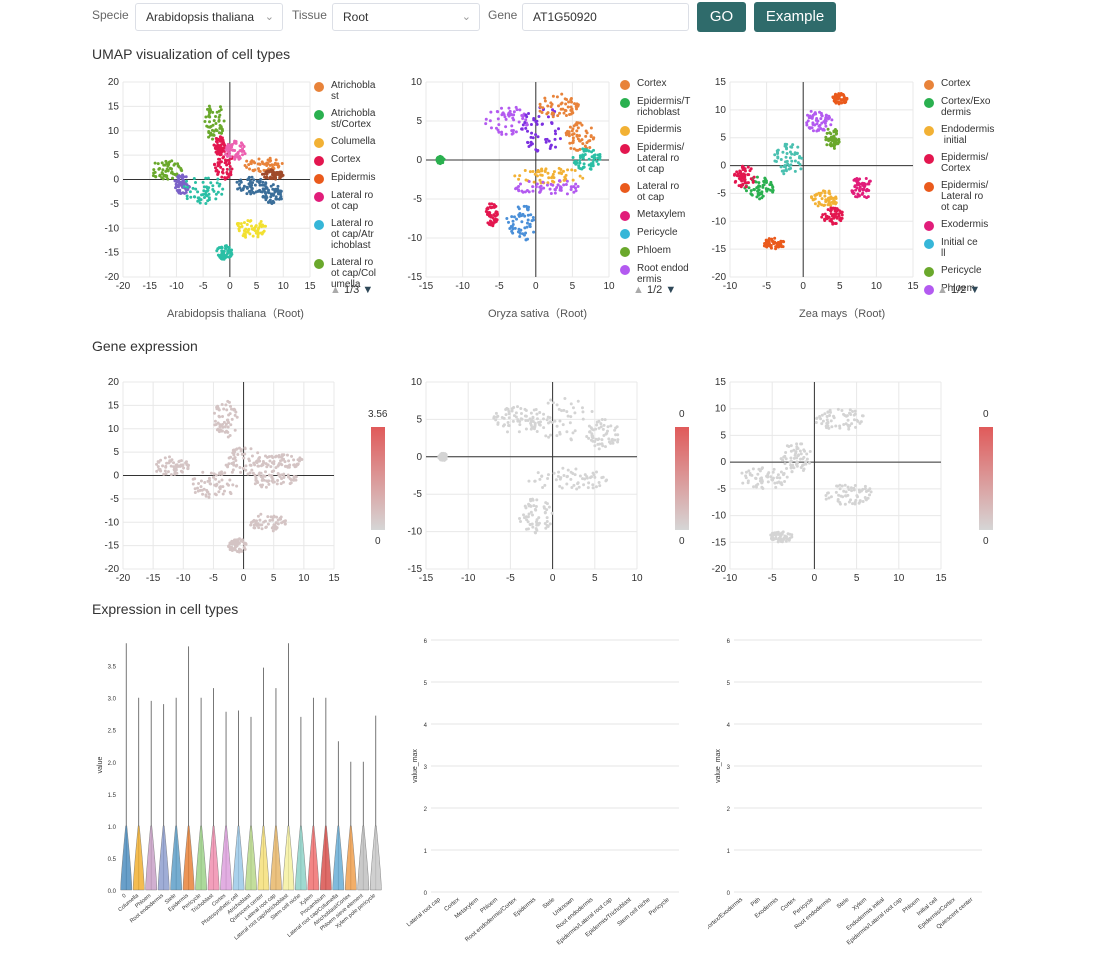 This screenshot has width=1100, height=954. Describe the element at coordinates (274, 578) in the screenshot. I see `x-tick-label: 5` at that location.